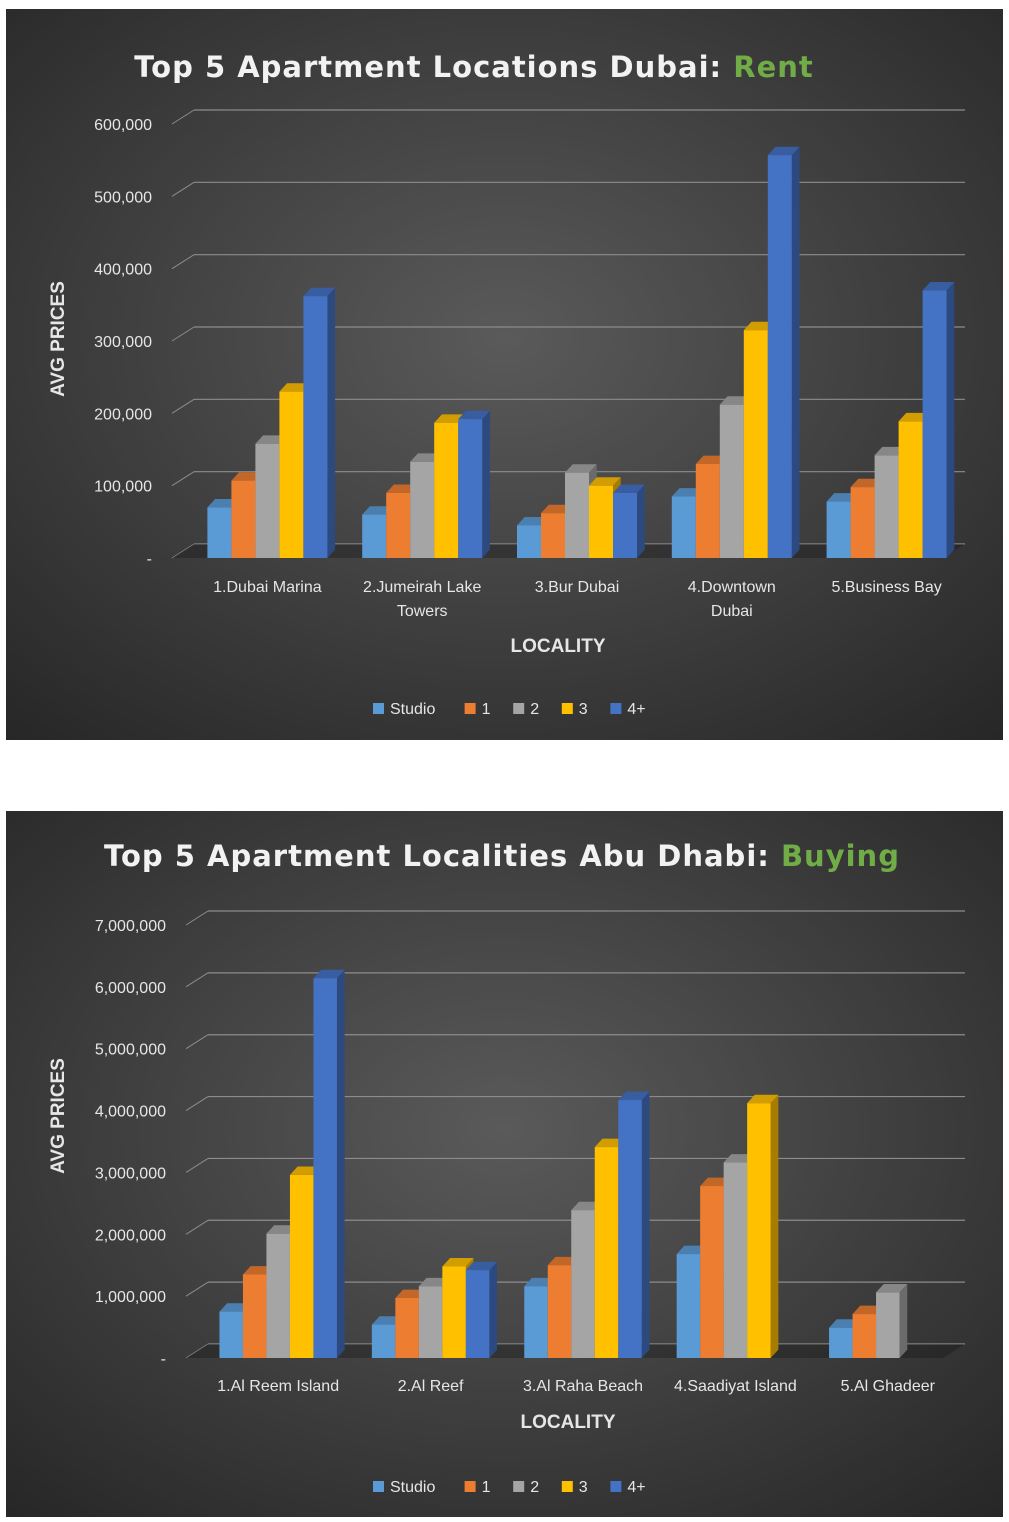 This screenshot has height=1522, width=1009. What do you see at coordinates (431, 1386) in the screenshot?
I see `x-category-label: 2.Al Reef` at bounding box center [431, 1386].